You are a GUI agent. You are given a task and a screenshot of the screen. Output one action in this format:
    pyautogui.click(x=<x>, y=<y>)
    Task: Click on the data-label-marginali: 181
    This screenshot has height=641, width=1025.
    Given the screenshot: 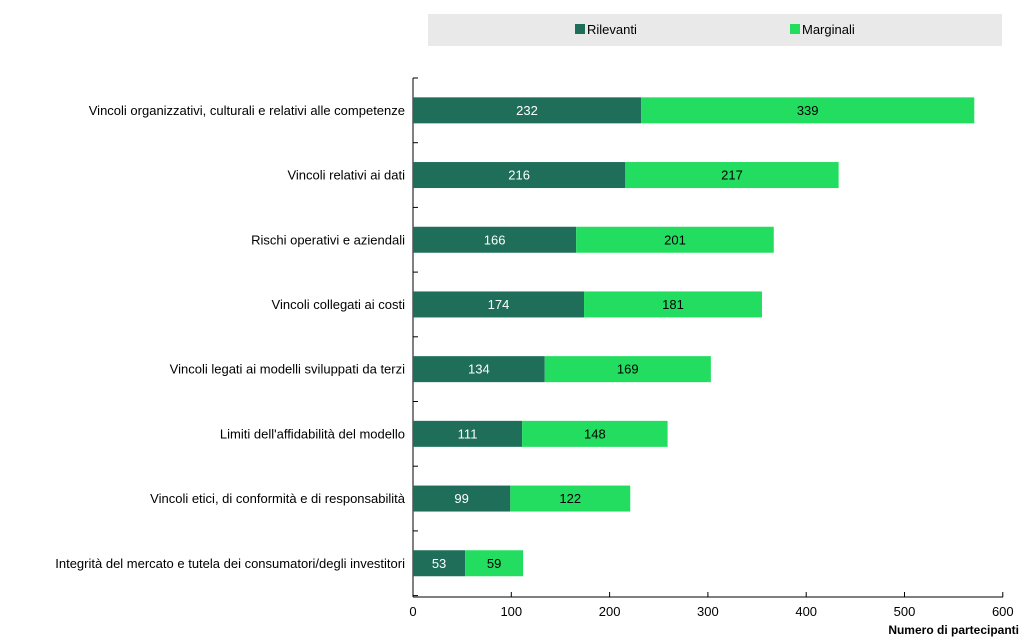 What is the action you would take?
    pyautogui.click(x=673, y=304)
    